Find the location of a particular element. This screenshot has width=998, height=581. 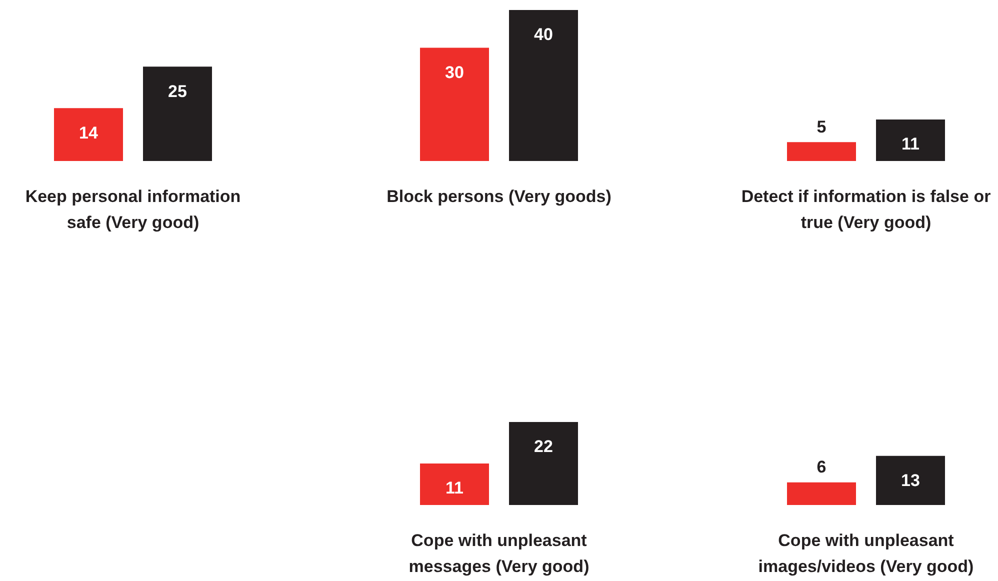

x-axis-title: Cope with unpleasant messages (Very good) is located at coordinates (499, 553).